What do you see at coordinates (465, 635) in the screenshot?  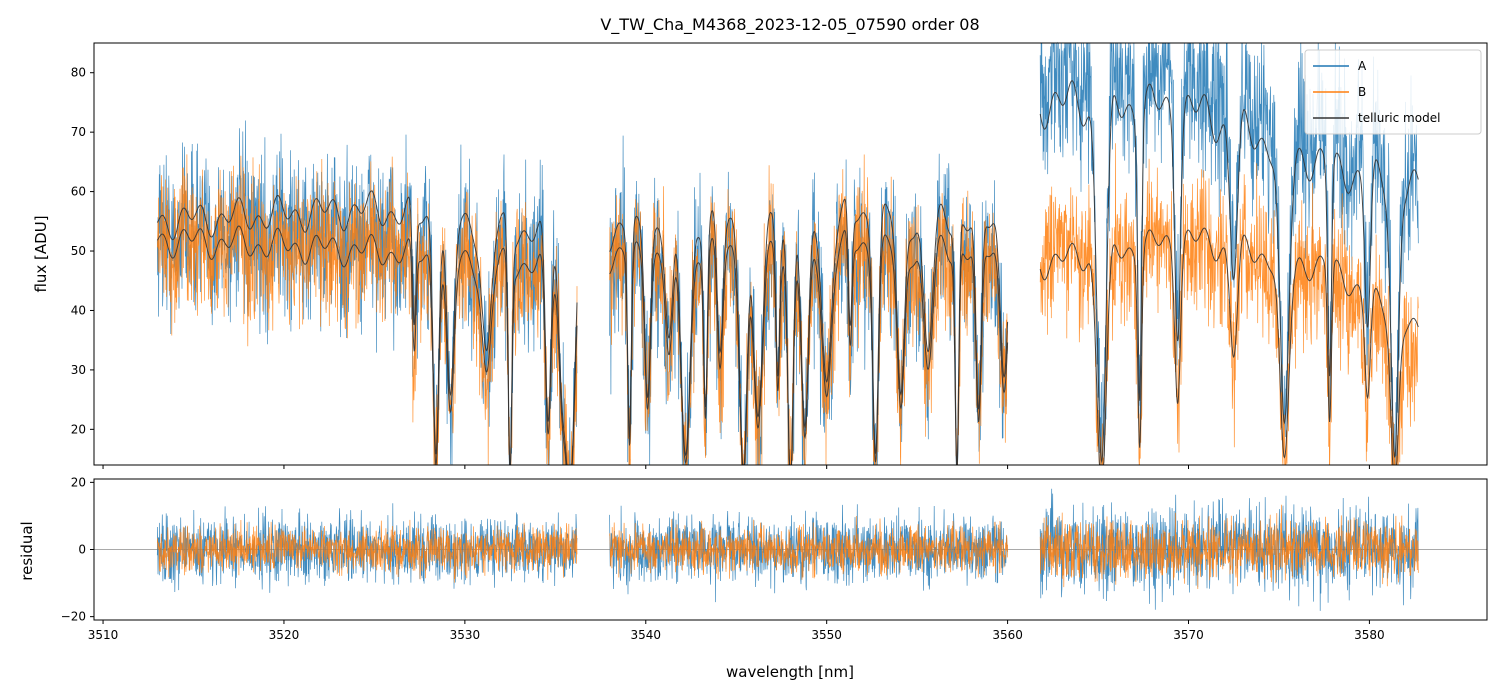 I see `x-tick-label: 3530` at bounding box center [465, 635].